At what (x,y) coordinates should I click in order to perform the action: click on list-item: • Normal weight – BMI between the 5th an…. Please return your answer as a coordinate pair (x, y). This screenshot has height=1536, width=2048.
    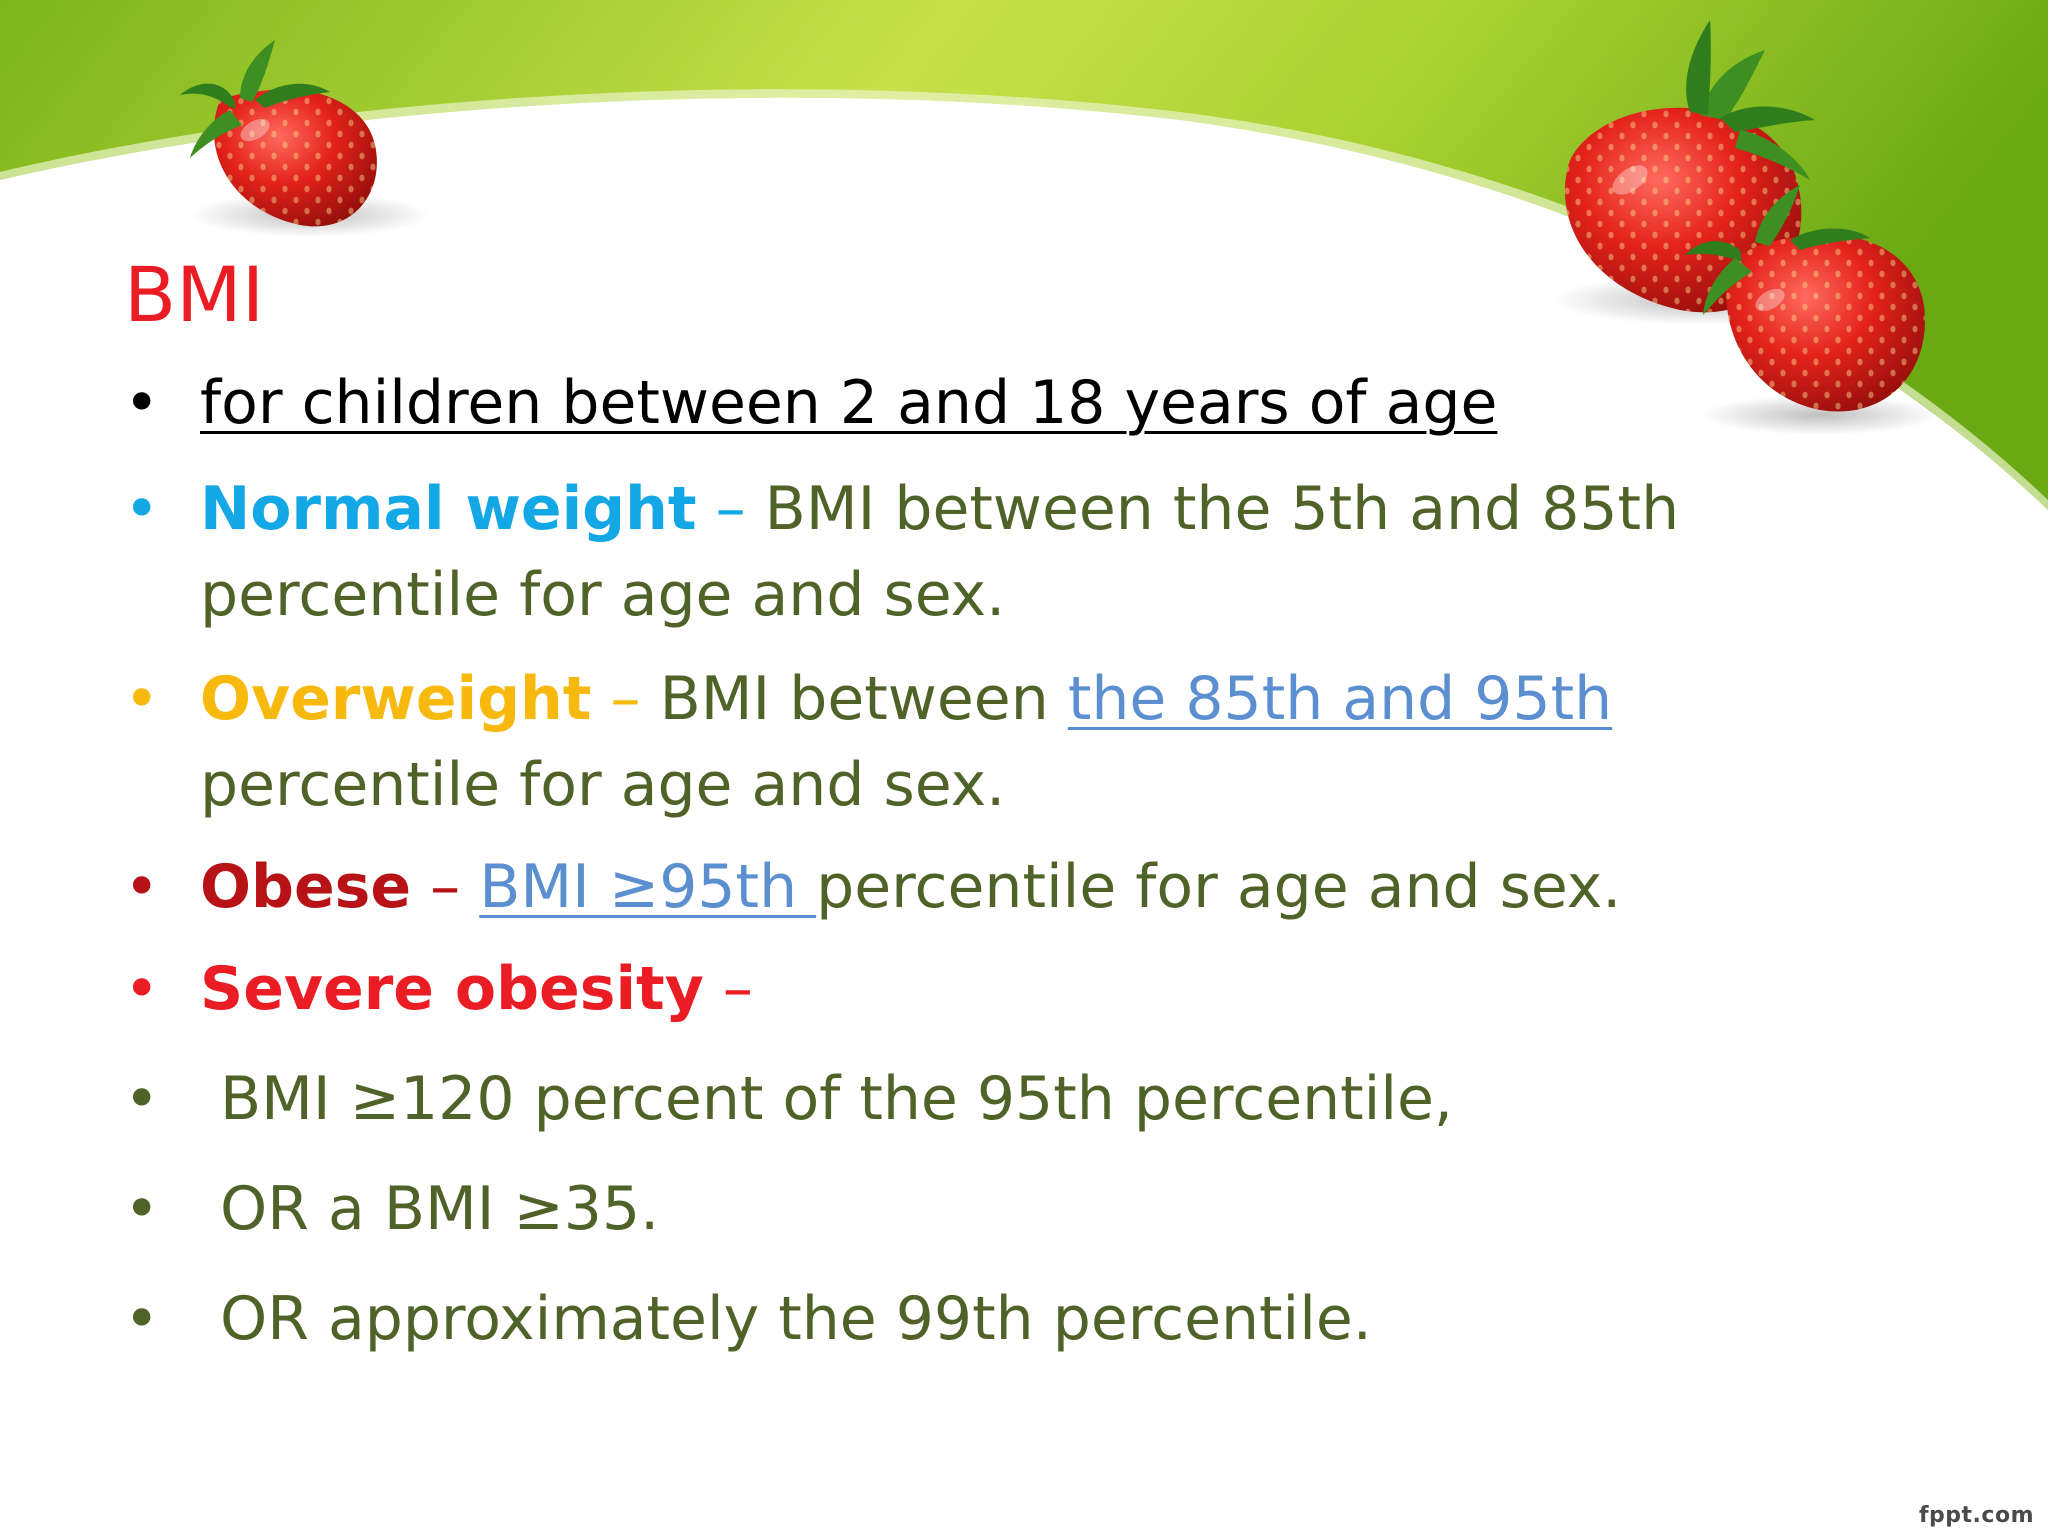
    Looking at the image, I should click on (1034, 552).